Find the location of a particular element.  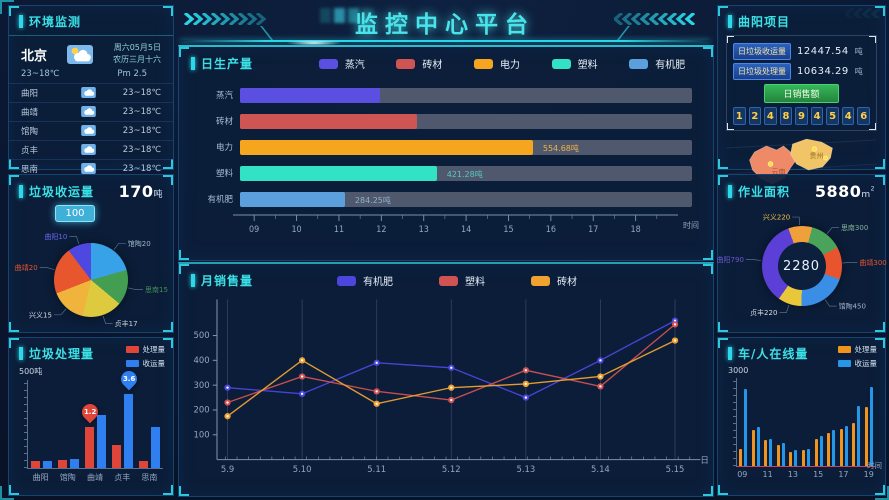

top-header: 监控中心平台 is located at coordinates (445, 23).